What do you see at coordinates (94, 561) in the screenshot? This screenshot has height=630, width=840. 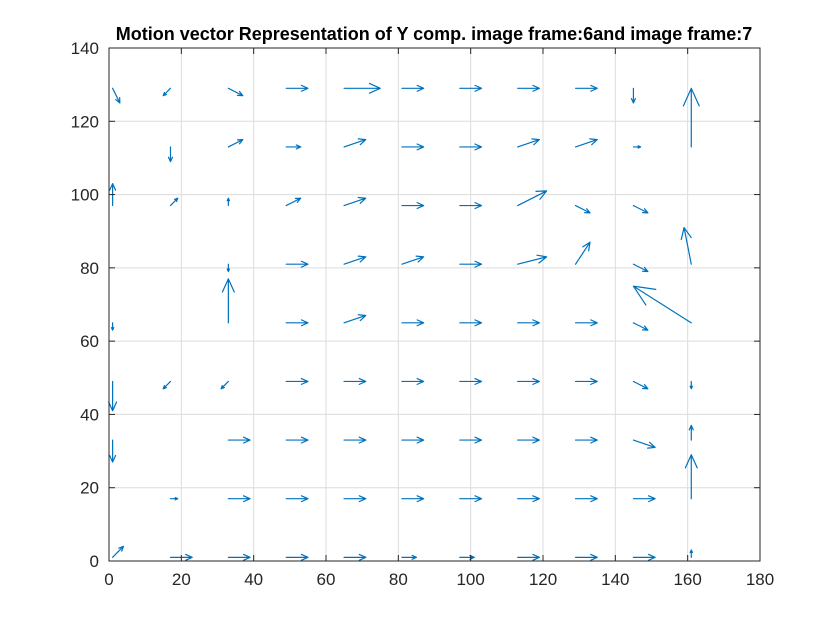 I see `y-tick-label: 0` at bounding box center [94, 561].